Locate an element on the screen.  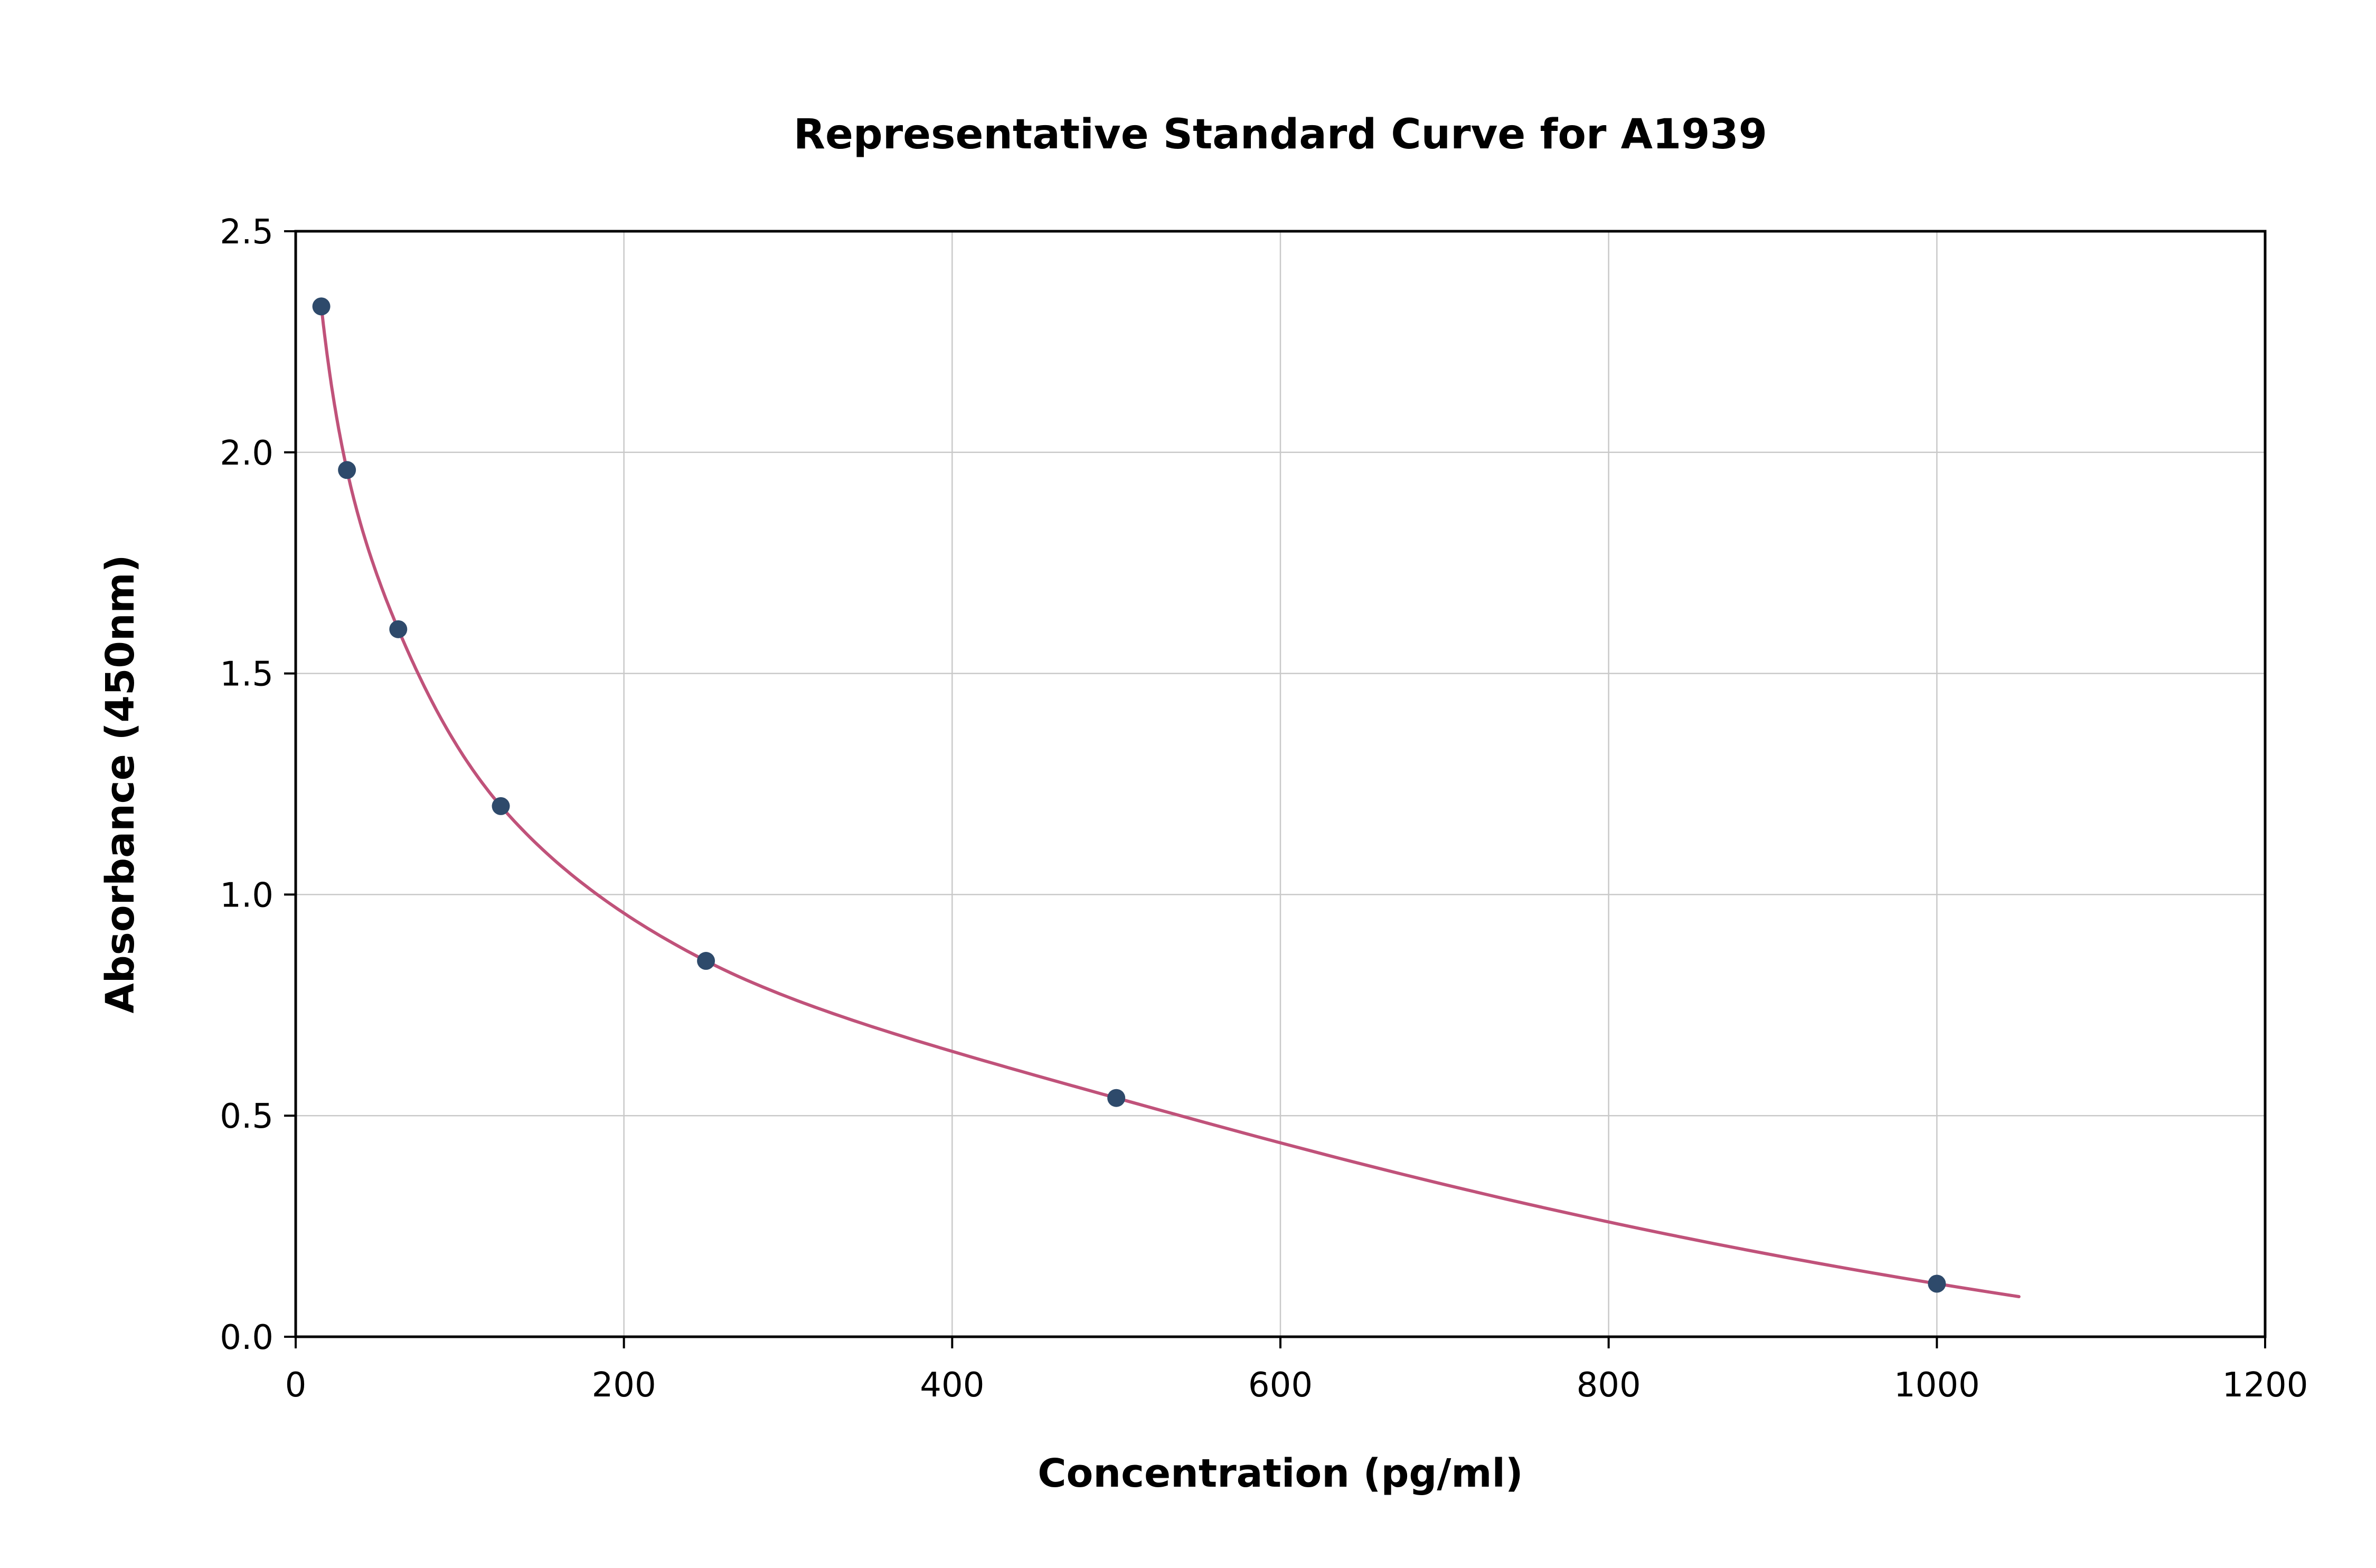
x-tick-label: 600 is located at coordinates (1280, 1385).